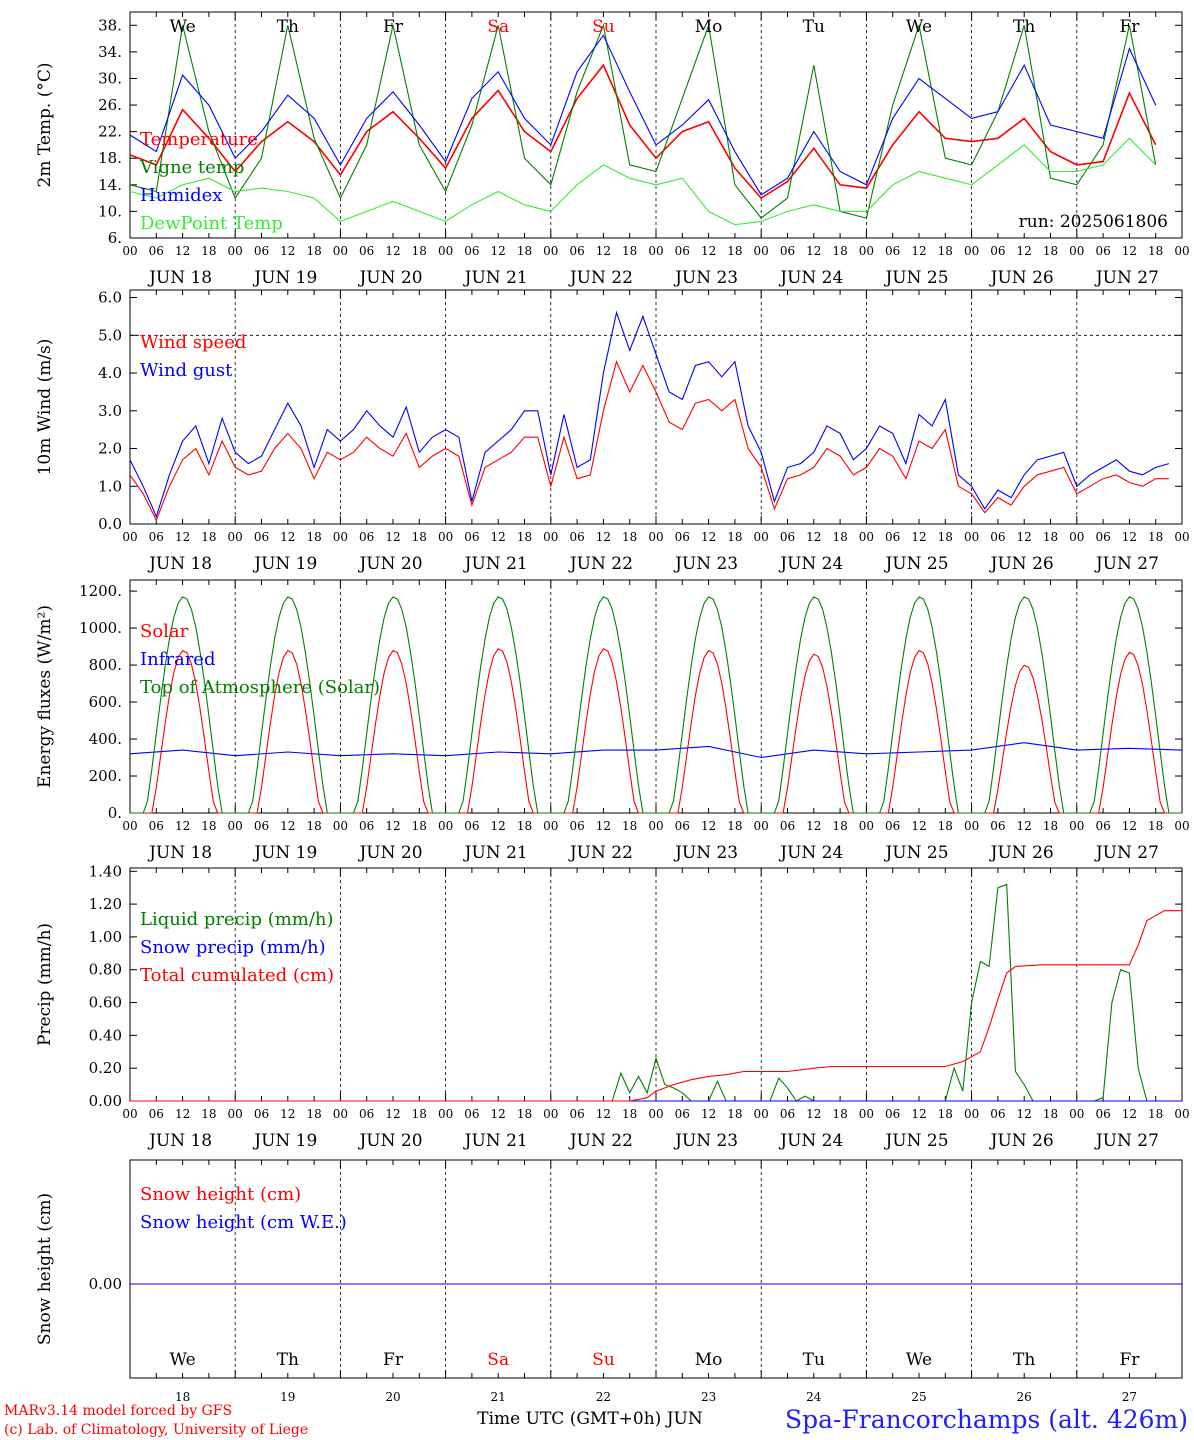 The height and width of the screenshot is (1440, 1194). I want to click on series-vigne-temp, so click(643, 121).